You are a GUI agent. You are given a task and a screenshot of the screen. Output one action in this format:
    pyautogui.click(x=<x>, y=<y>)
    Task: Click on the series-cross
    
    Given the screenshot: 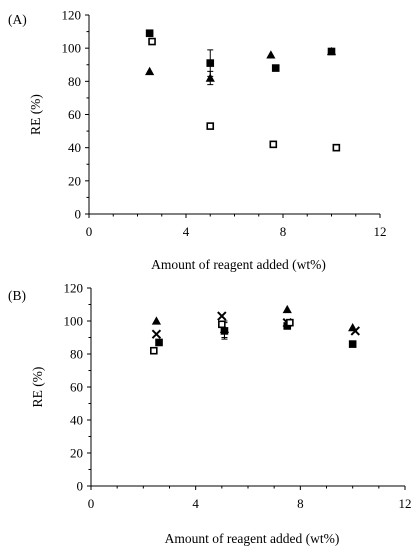 What is the action you would take?
    pyautogui.click(x=255, y=325)
    